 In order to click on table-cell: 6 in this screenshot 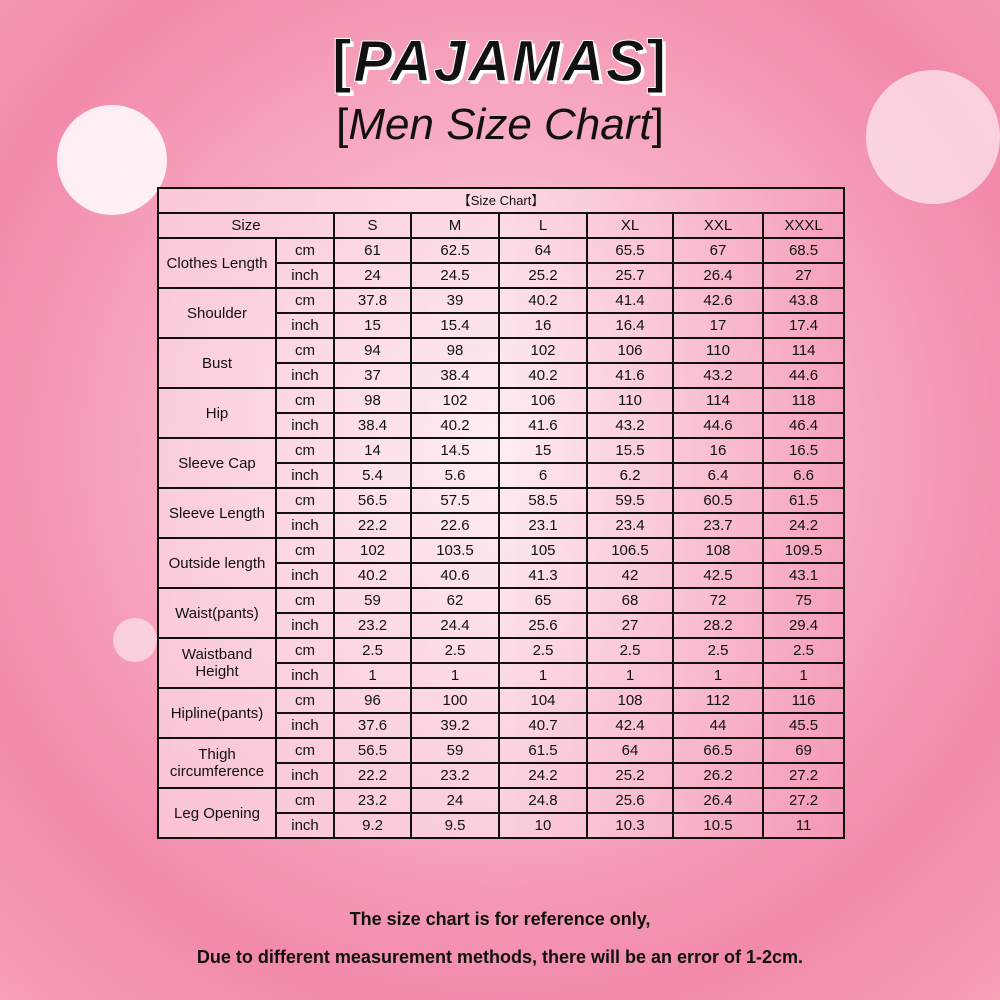, I will do `click(543, 475)`.